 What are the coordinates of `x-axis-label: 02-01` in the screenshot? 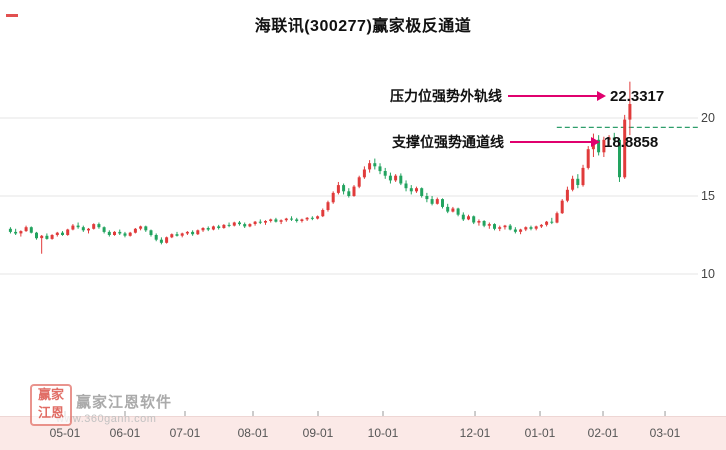 It's located at (603, 433).